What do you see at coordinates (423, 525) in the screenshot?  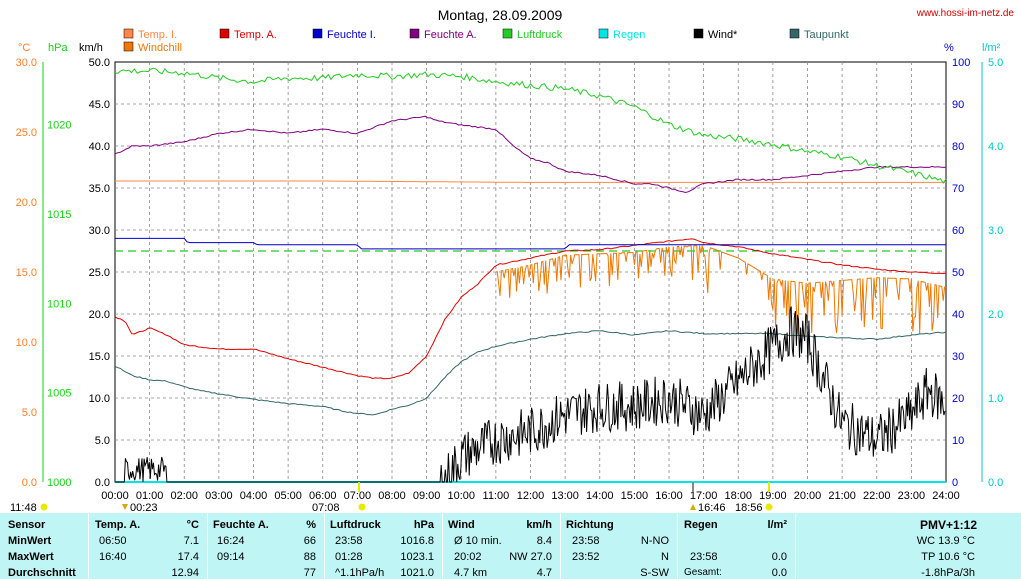 I see `pres-unit: hPa` at bounding box center [423, 525].